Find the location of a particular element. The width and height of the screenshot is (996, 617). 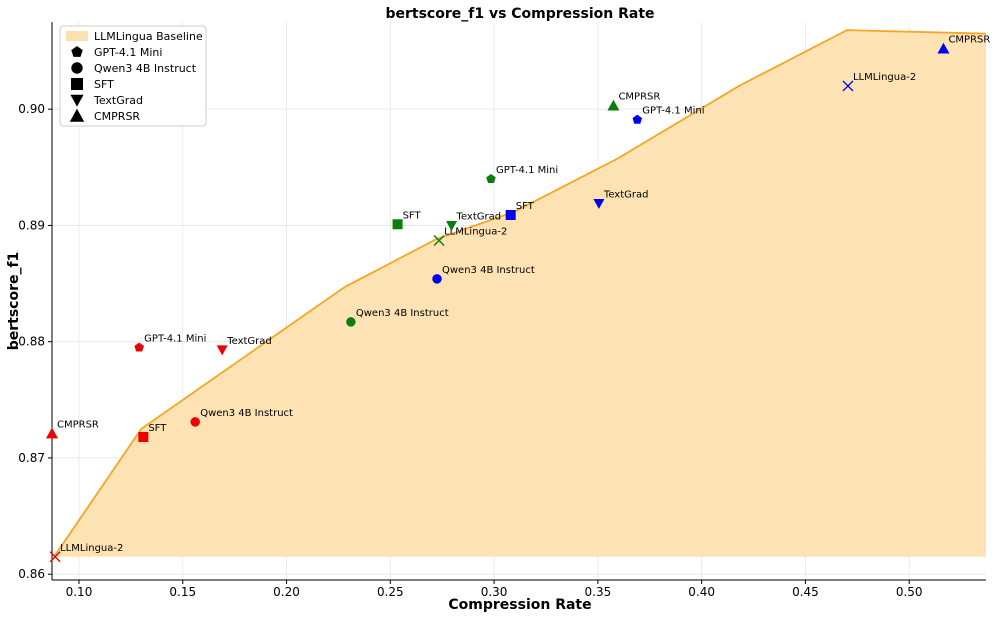

green-llmlingua-2-point-stroke is located at coordinates (439, 241).